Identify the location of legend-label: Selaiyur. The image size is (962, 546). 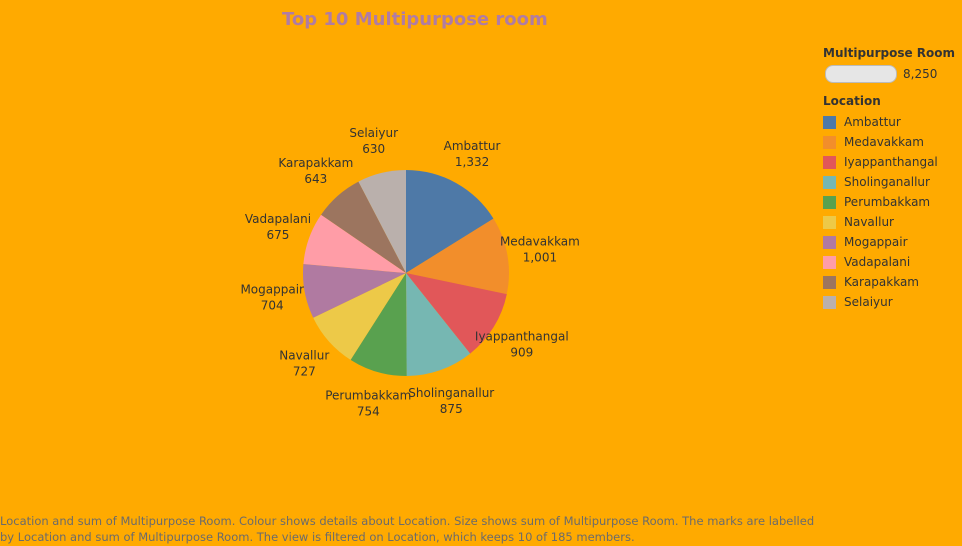
(868, 302).